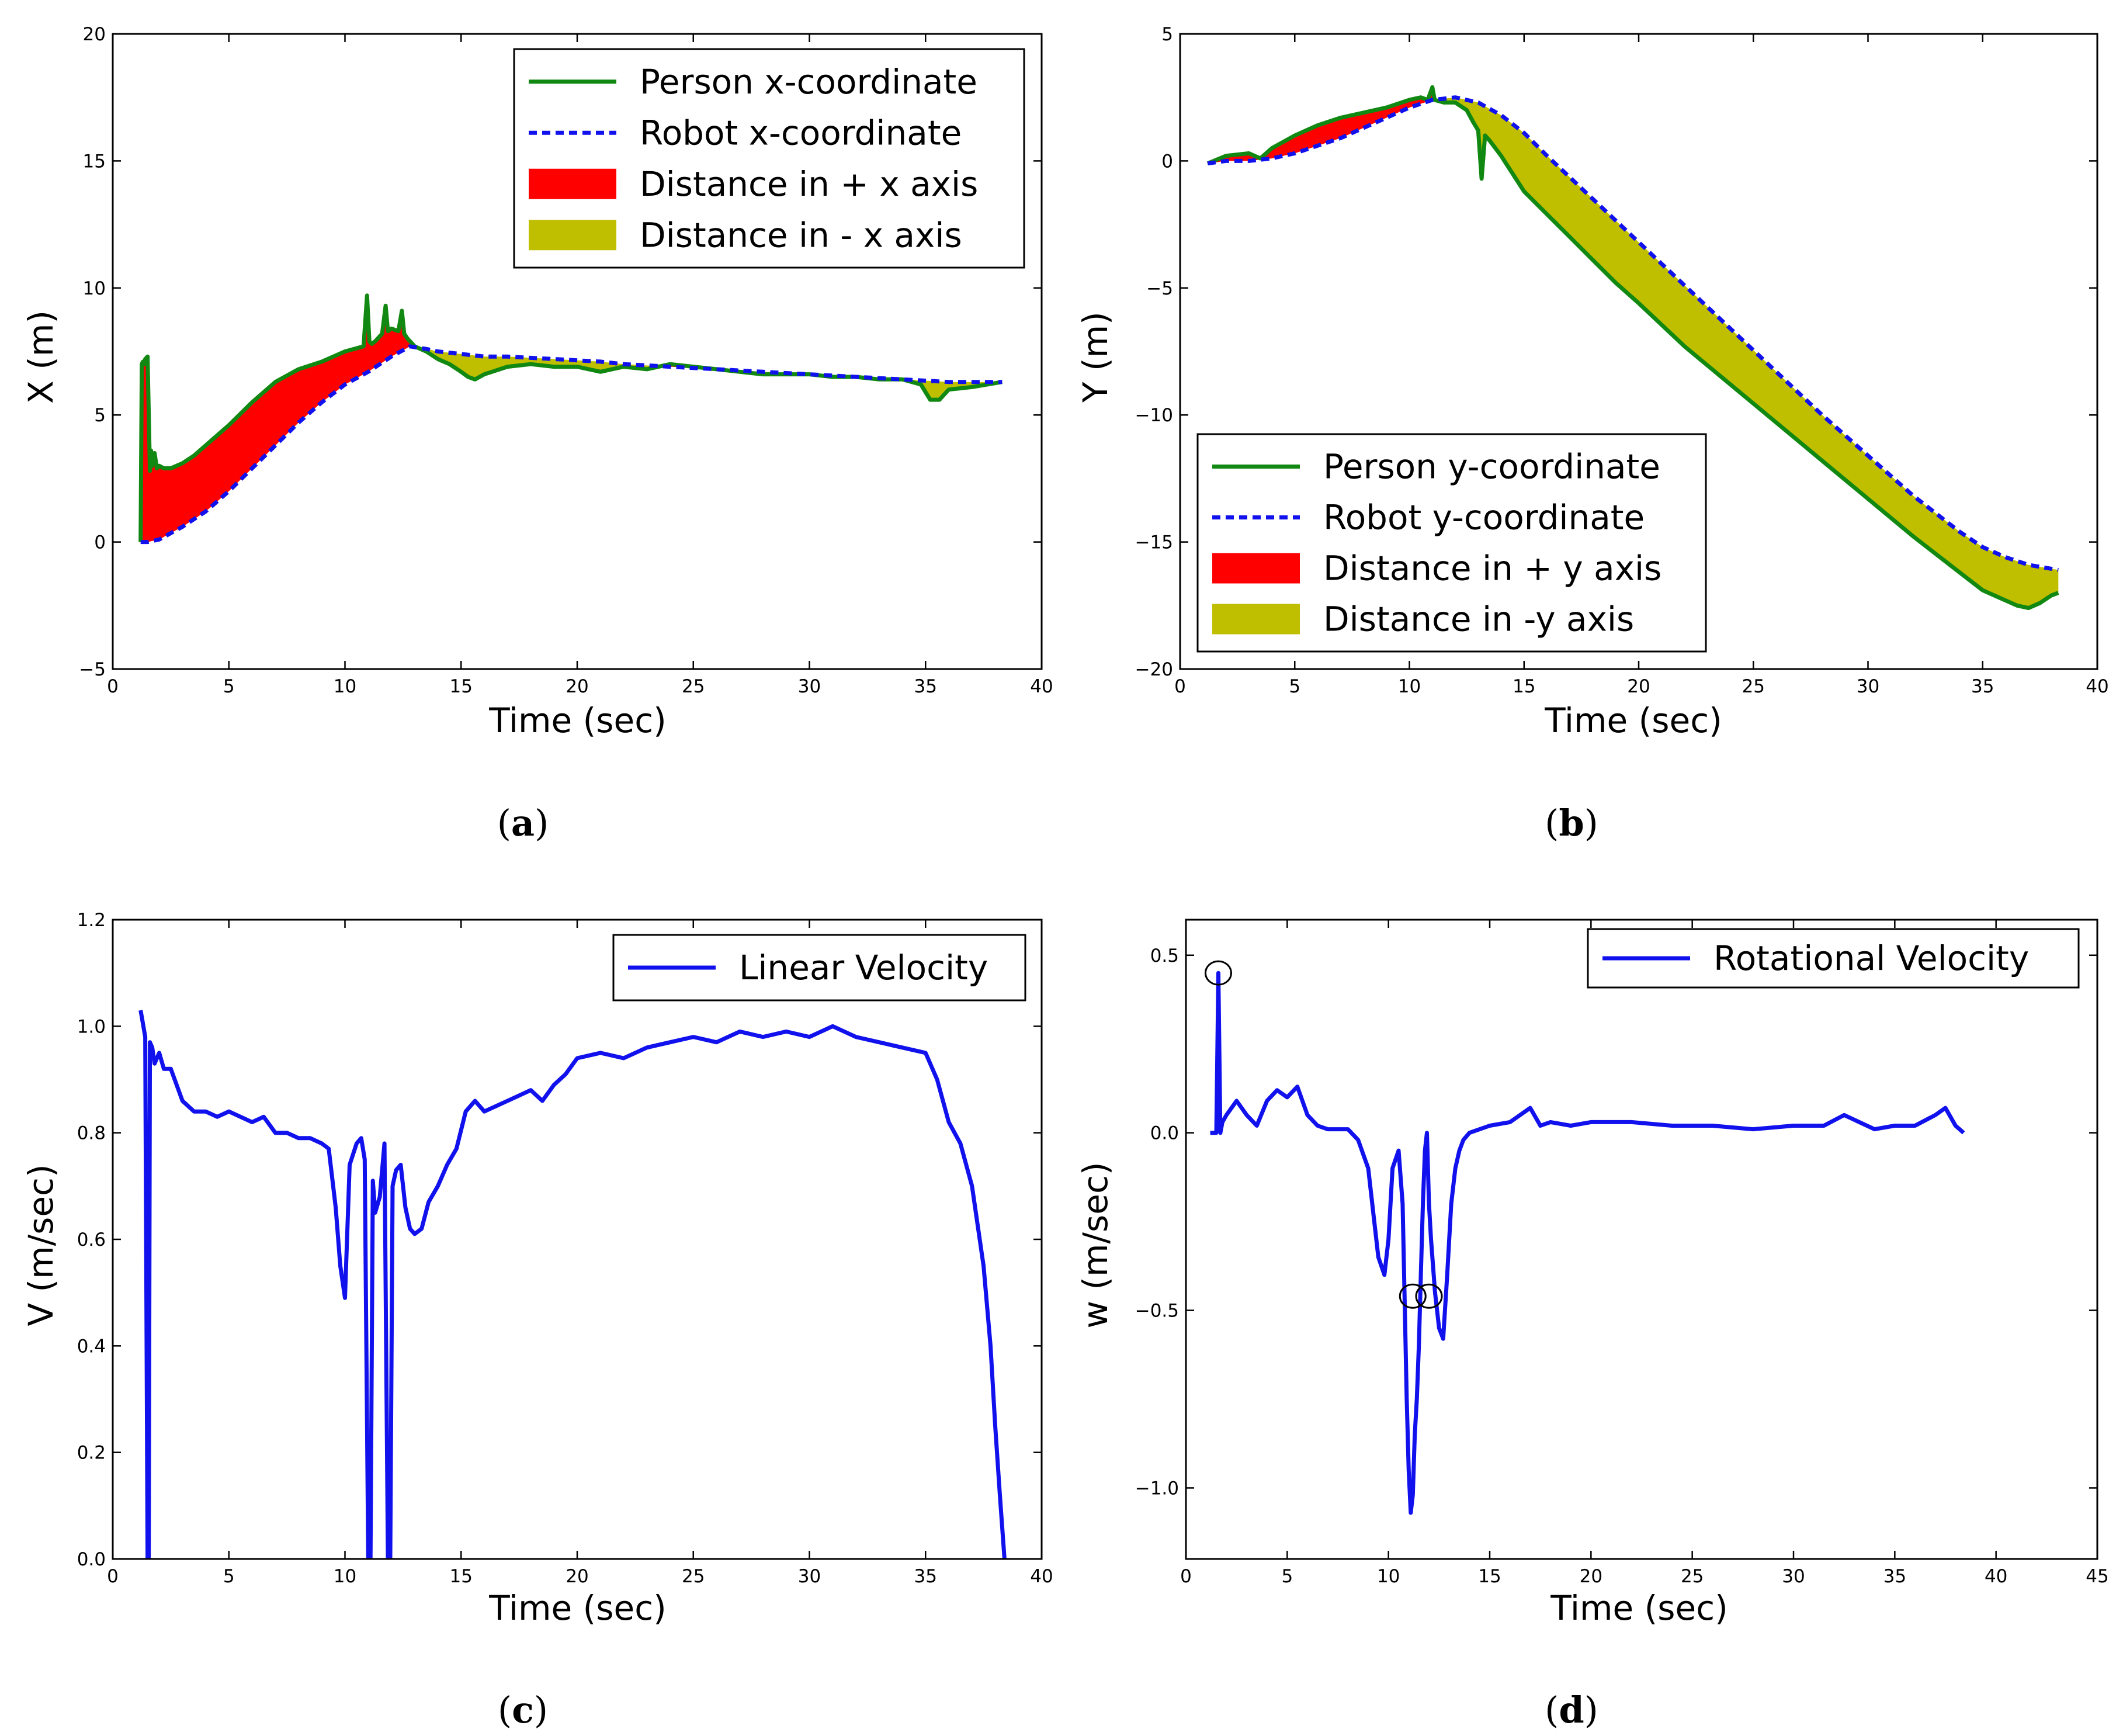 The width and height of the screenshot is (2116, 1736). I want to click on panel-a-xlabel: Time (sec), so click(577, 720).